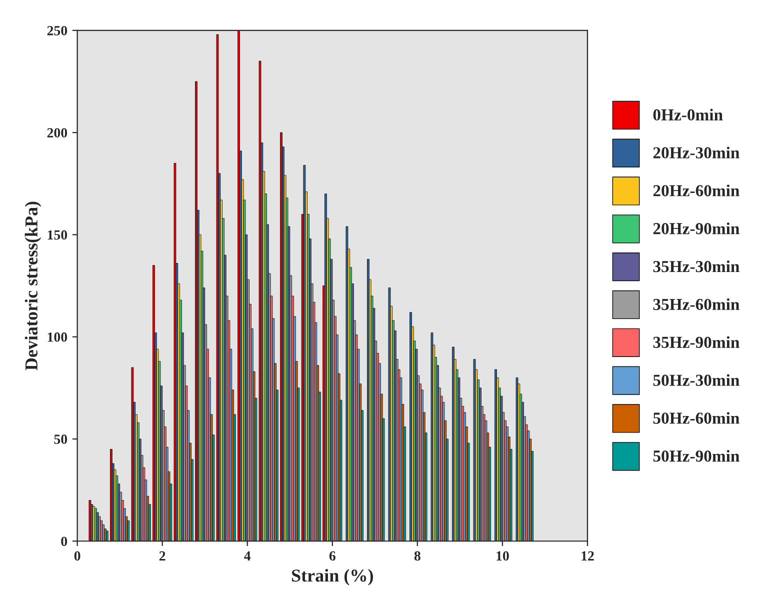  What do you see at coordinates (696, 304) in the screenshot?
I see `legend-label: 35Hz-60min` at bounding box center [696, 304].